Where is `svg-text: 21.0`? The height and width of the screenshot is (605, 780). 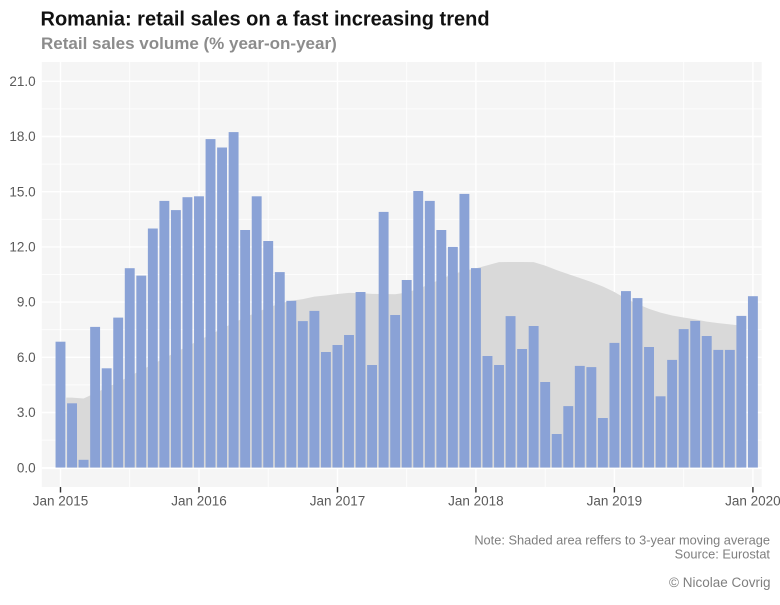 svg-text: 21.0 is located at coordinates (22, 81).